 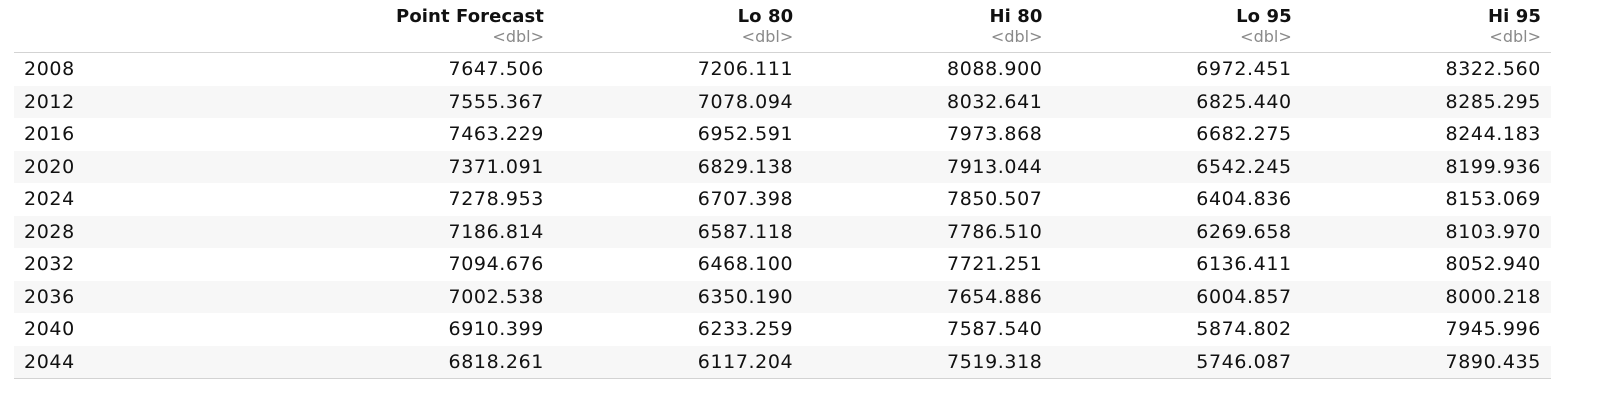 I want to click on row-name-cell: 2044, so click(x=89, y=362).